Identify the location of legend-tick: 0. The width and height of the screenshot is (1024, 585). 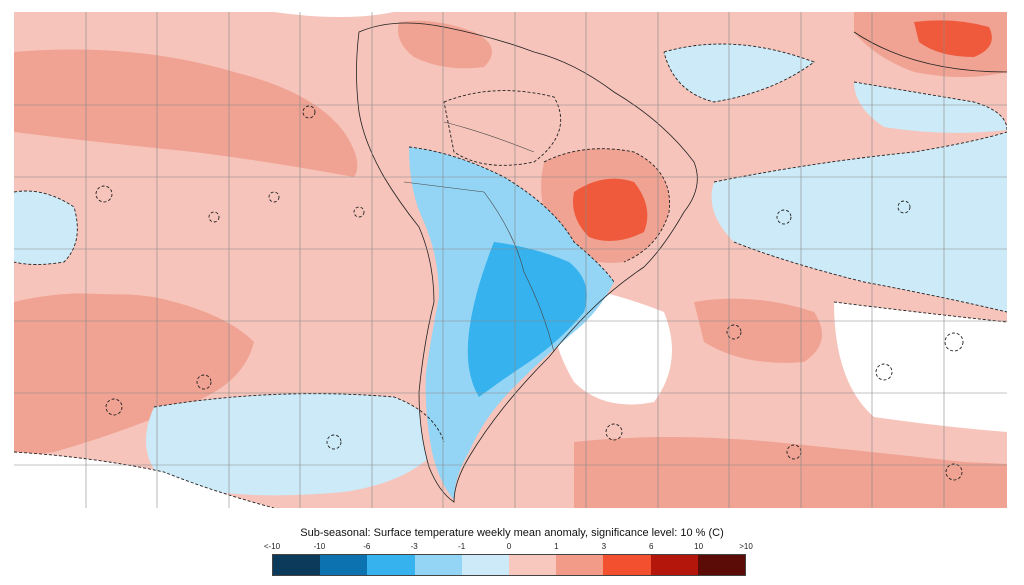
(509, 546).